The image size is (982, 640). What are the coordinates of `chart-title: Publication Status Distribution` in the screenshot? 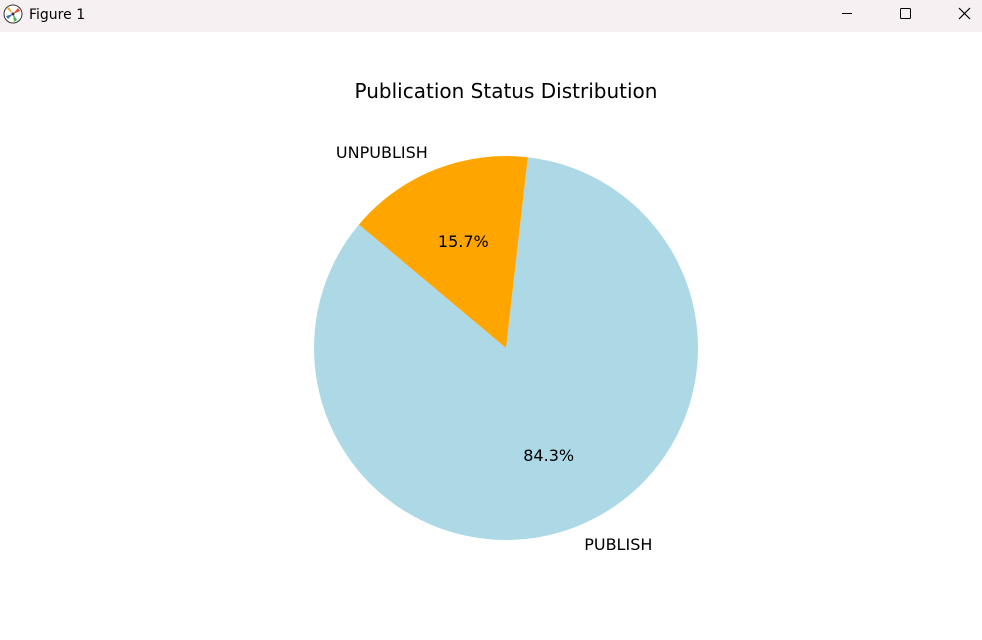 It's located at (506, 91).